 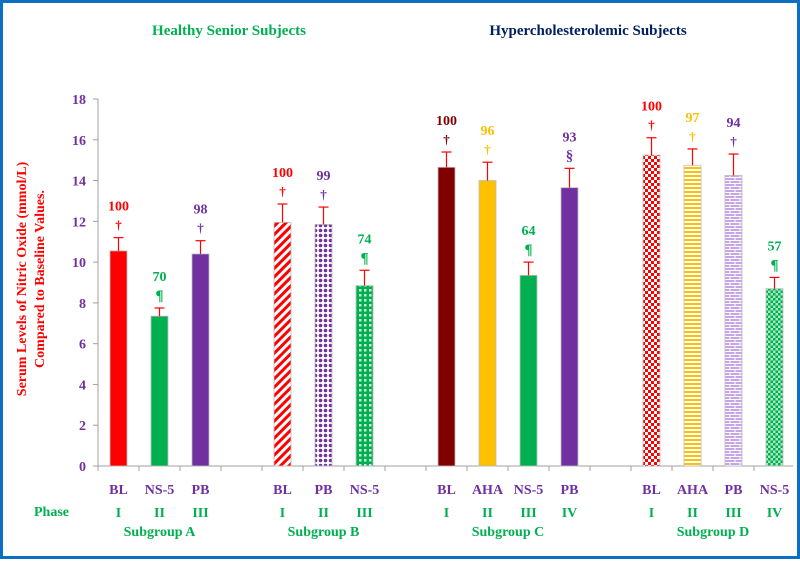 I want to click on bar-group-4-1: † 100, so click(x=651, y=283).